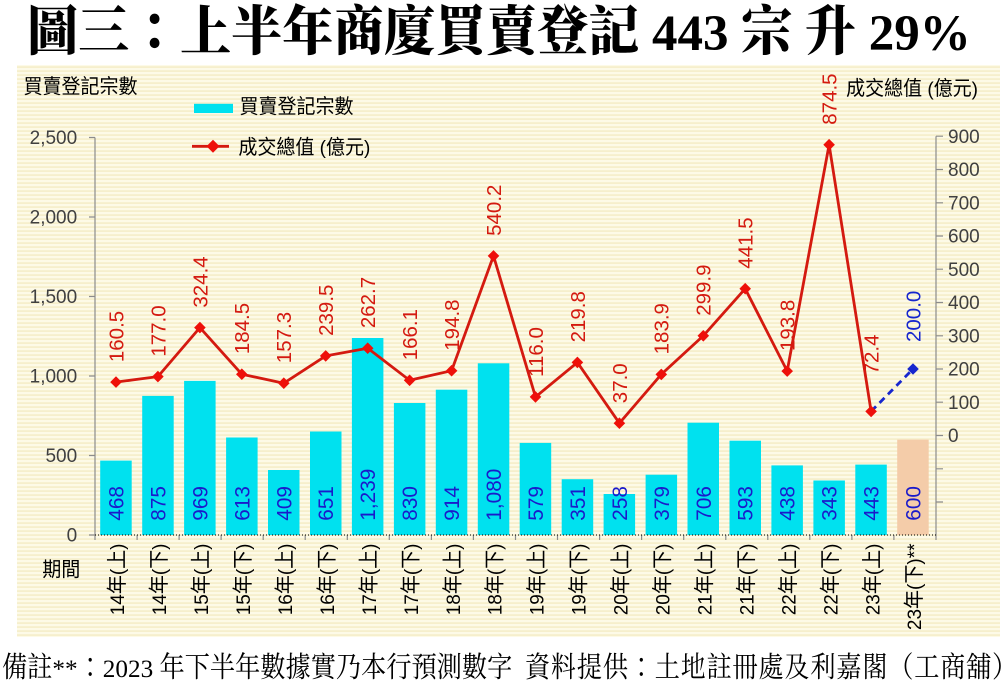  What do you see at coordinates (536, 352) in the screenshot?
I see `svg-text: 116.0` at bounding box center [536, 352].